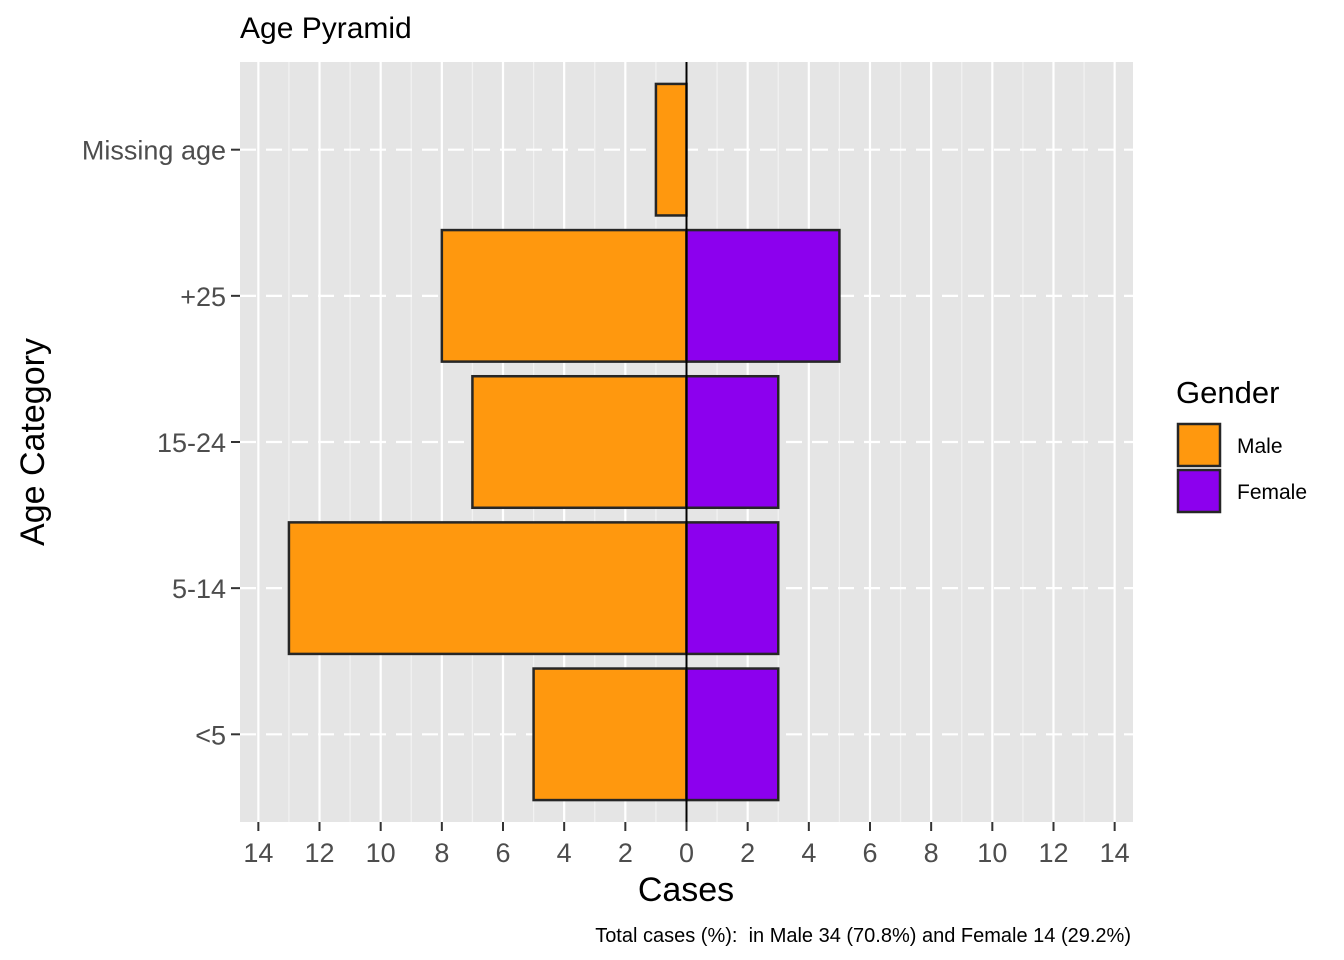 The image size is (1344, 960). Describe the element at coordinates (1260, 446) in the screenshot. I see `legend-label-male: Male` at that location.